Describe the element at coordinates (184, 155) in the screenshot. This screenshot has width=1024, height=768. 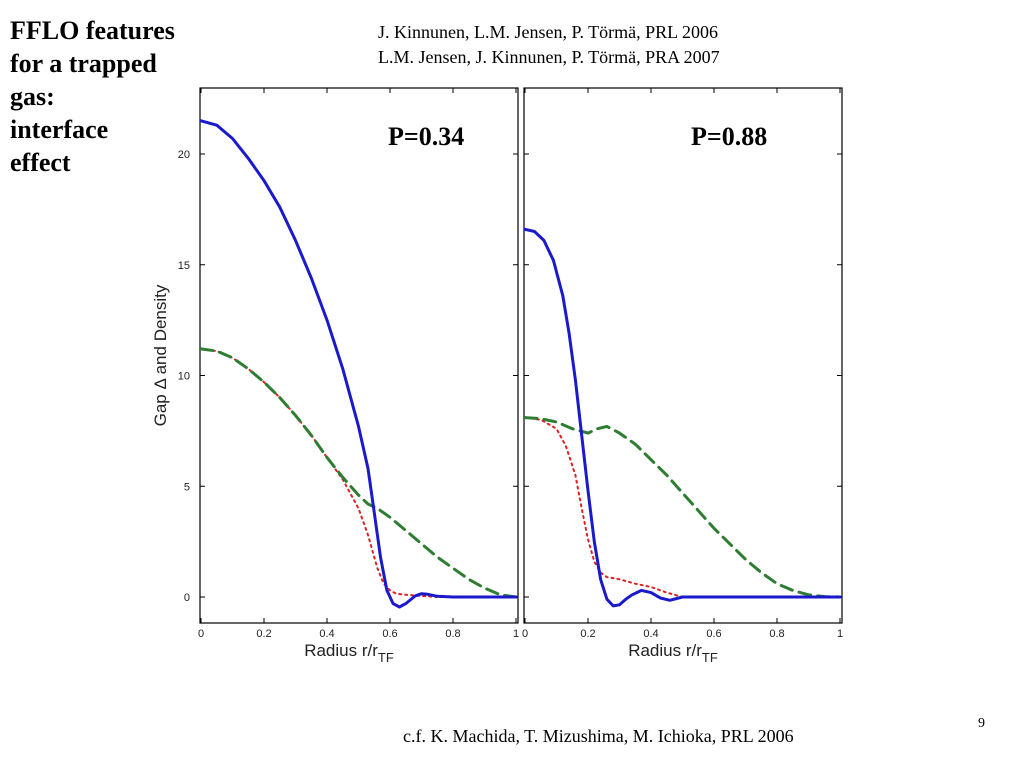
I see `y-tick-label: 20` at that location.